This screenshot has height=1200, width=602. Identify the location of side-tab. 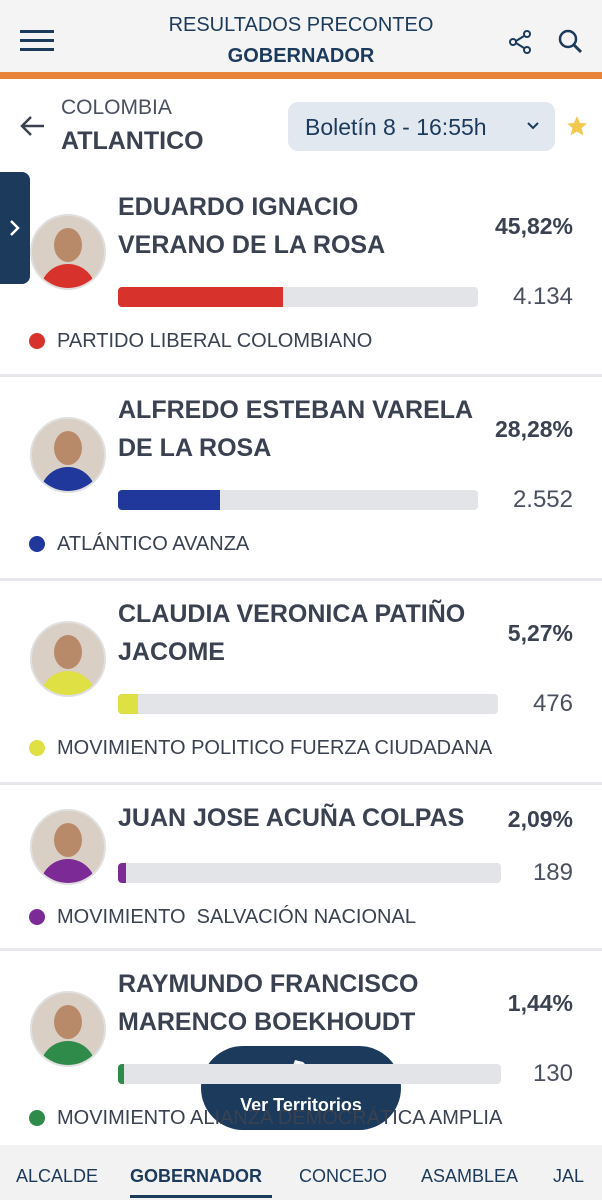
(15, 228).